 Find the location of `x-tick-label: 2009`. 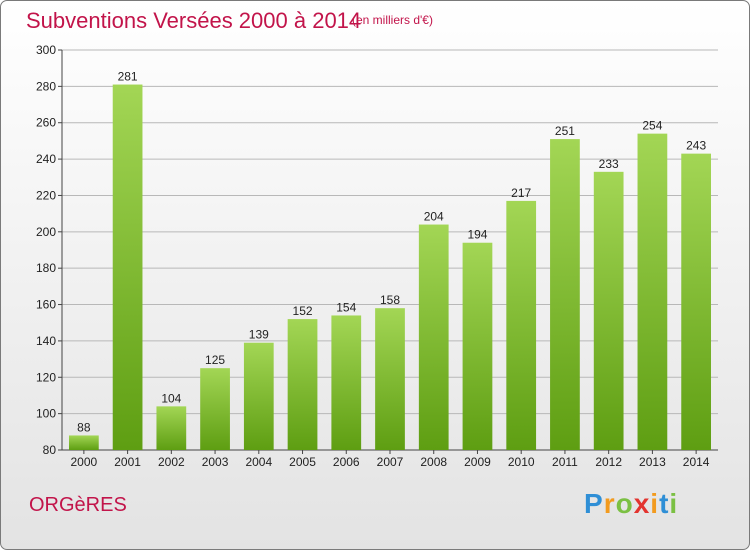

x-tick-label: 2009 is located at coordinates (477, 462).